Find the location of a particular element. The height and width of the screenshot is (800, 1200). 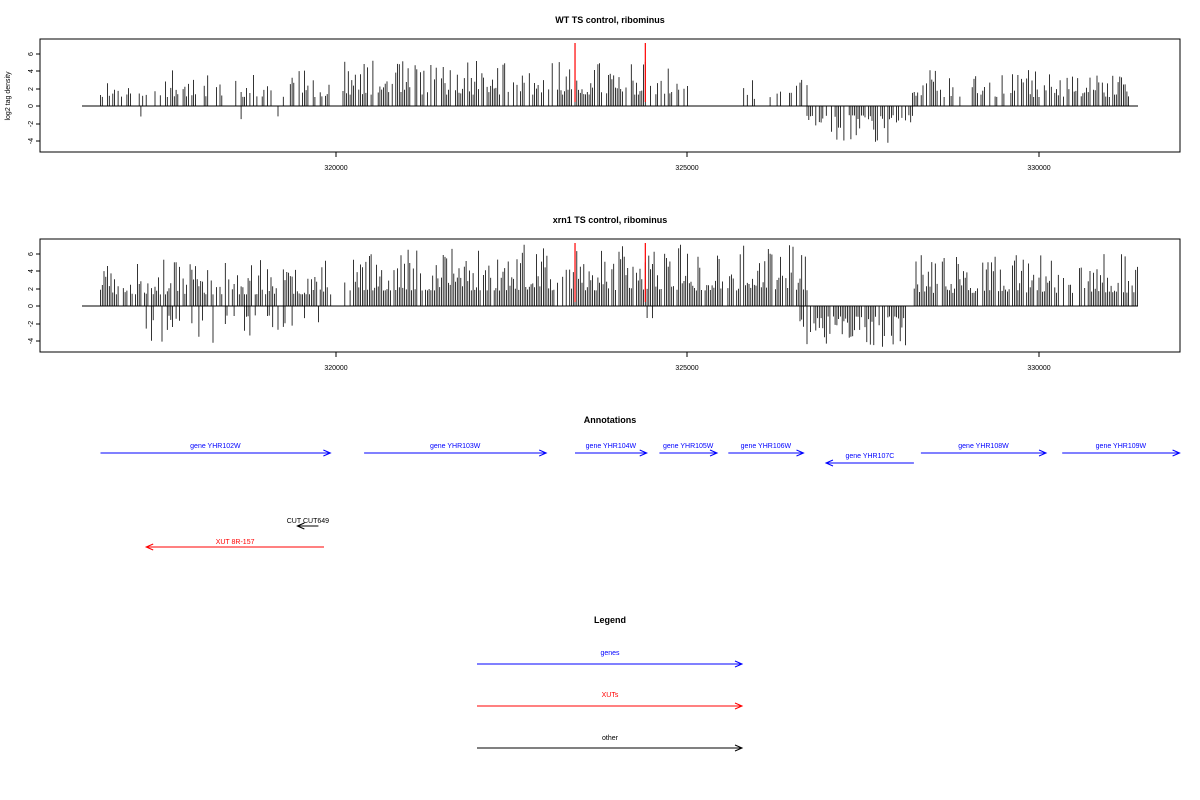

gene-feature-label: gene YHR109W is located at coordinates (1121, 446).